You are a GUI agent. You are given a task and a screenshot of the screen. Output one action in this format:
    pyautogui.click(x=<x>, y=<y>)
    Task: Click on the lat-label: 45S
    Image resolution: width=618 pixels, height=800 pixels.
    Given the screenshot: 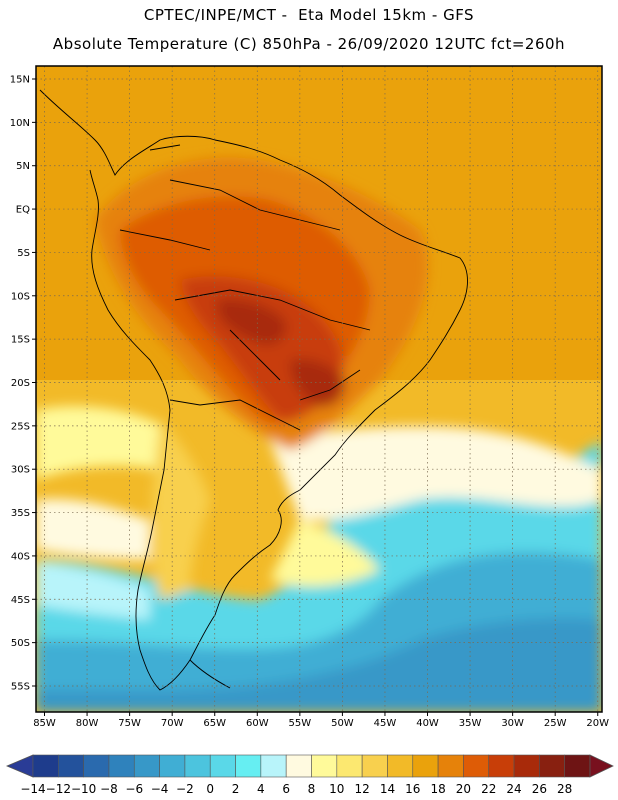 What is the action you would take?
    pyautogui.click(x=20, y=600)
    